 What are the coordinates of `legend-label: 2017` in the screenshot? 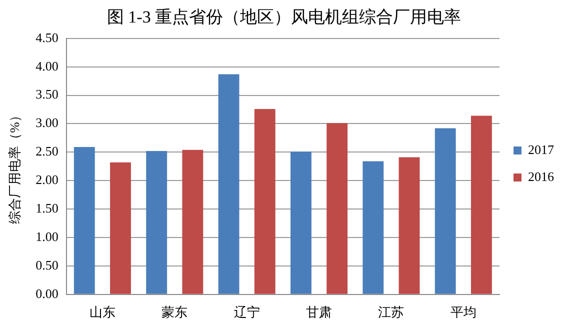 It's located at (541, 149).